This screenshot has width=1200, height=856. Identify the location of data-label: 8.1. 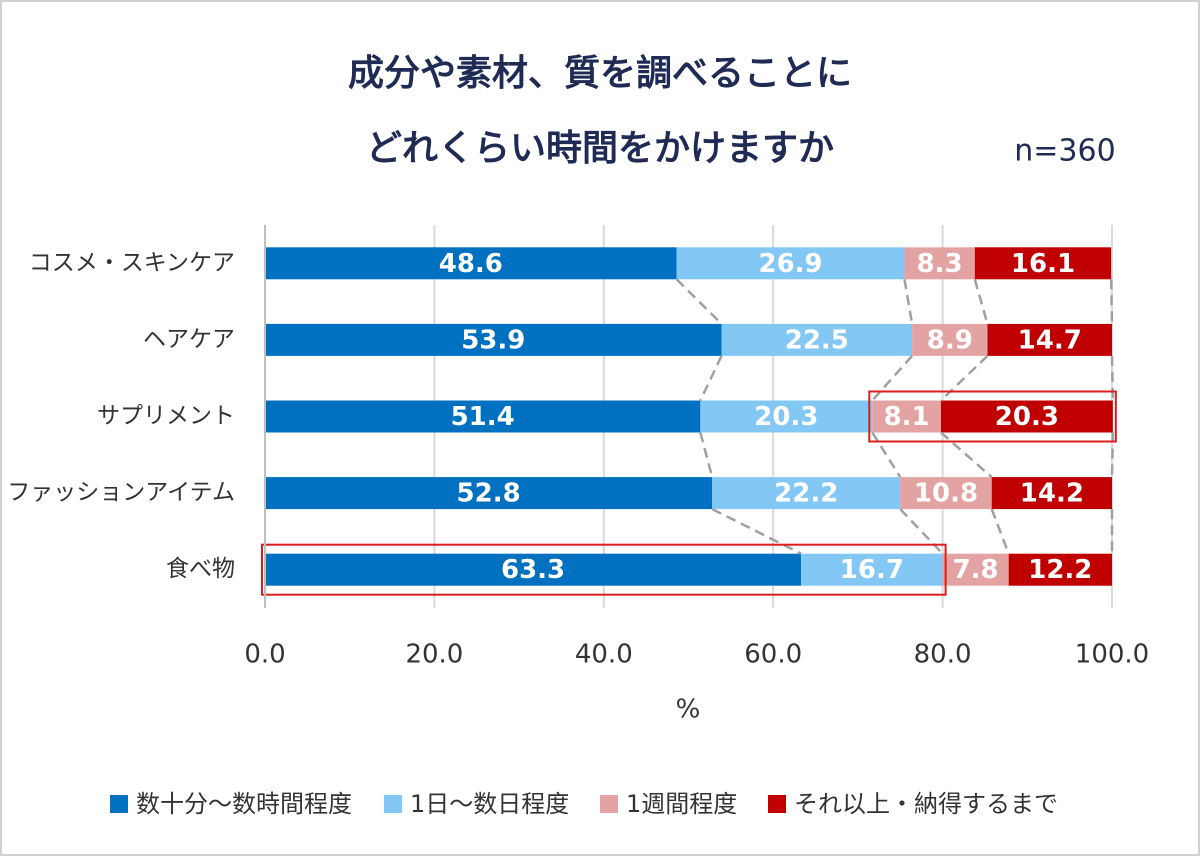
(907, 417).